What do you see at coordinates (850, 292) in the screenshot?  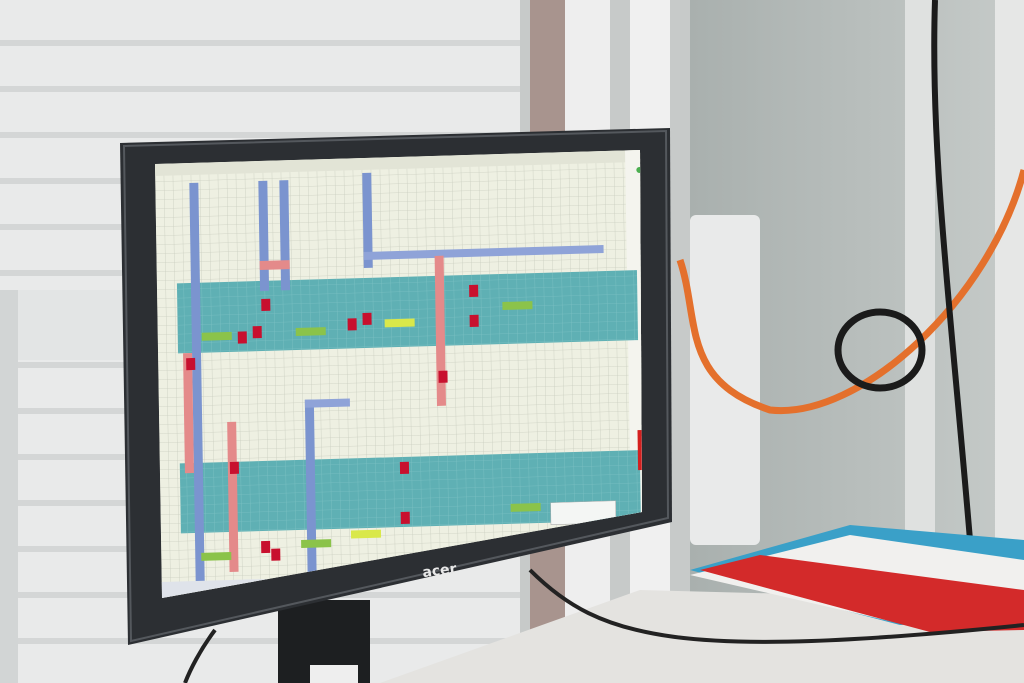 I see `orange-cable` at bounding box center [850, 292].